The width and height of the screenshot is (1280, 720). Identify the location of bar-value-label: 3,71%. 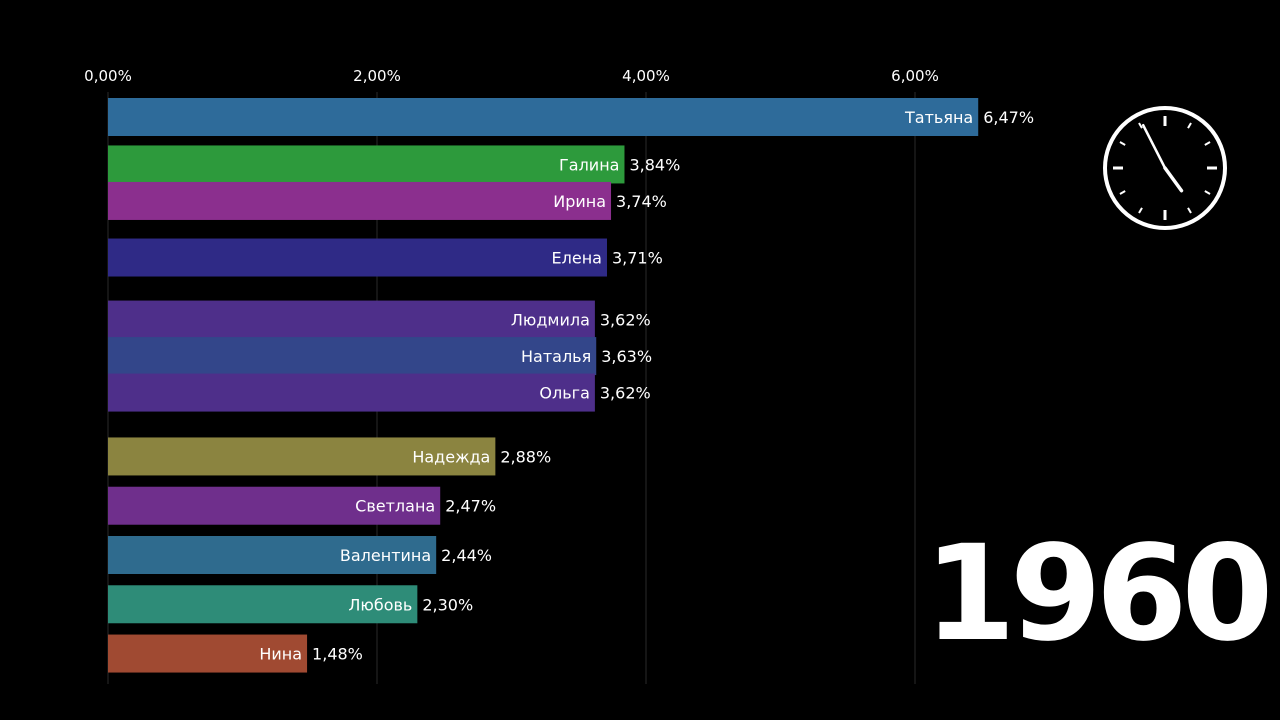
(637, 258).